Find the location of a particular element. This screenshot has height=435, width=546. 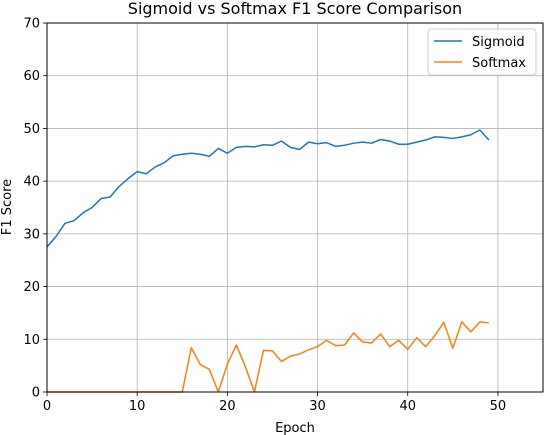

x-tick-label: 50 is located at coordinates (498, 406).